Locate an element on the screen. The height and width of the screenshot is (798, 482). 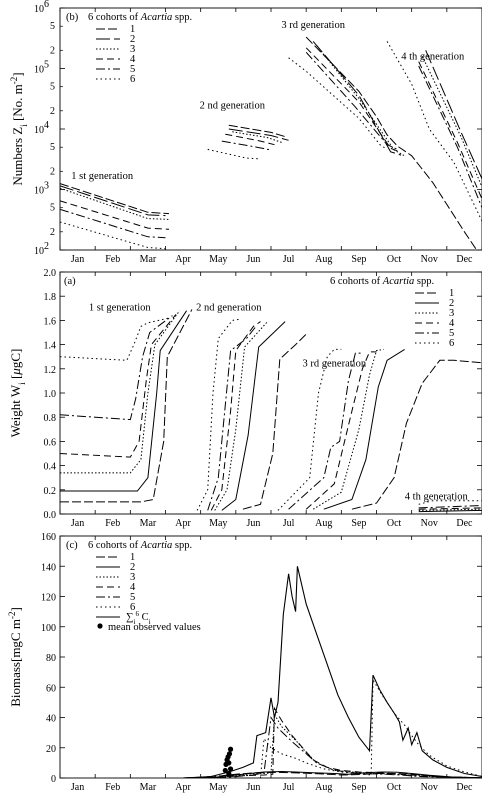
numbers-y-tick-exponent: 3 is located at coordinates (46, 186).